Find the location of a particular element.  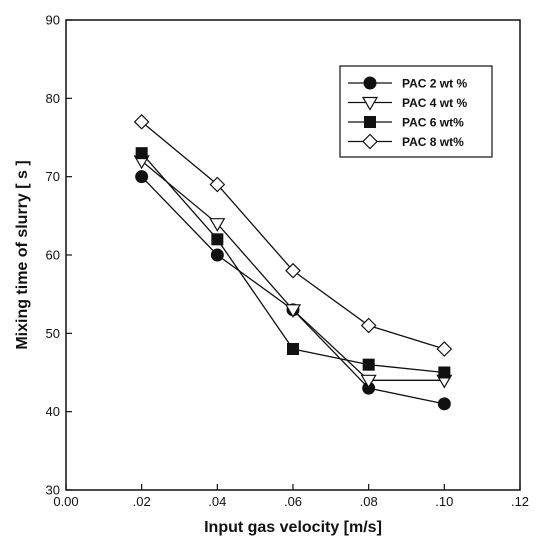

x-tick-label: .08 is located at coordinates (369, 501).